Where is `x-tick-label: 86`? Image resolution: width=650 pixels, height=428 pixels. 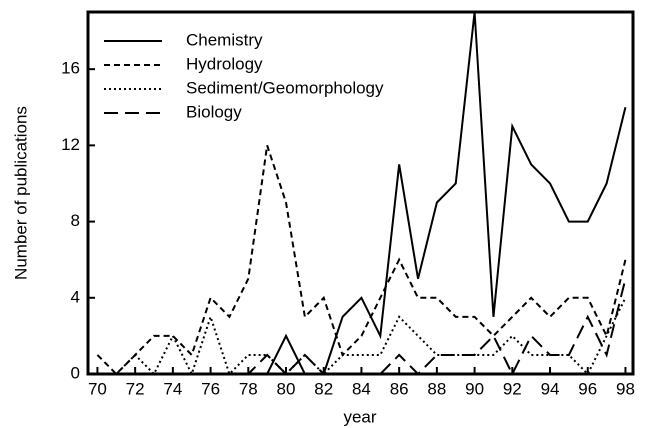 x-tick-label: 86 is located at coordinates (399, 388).